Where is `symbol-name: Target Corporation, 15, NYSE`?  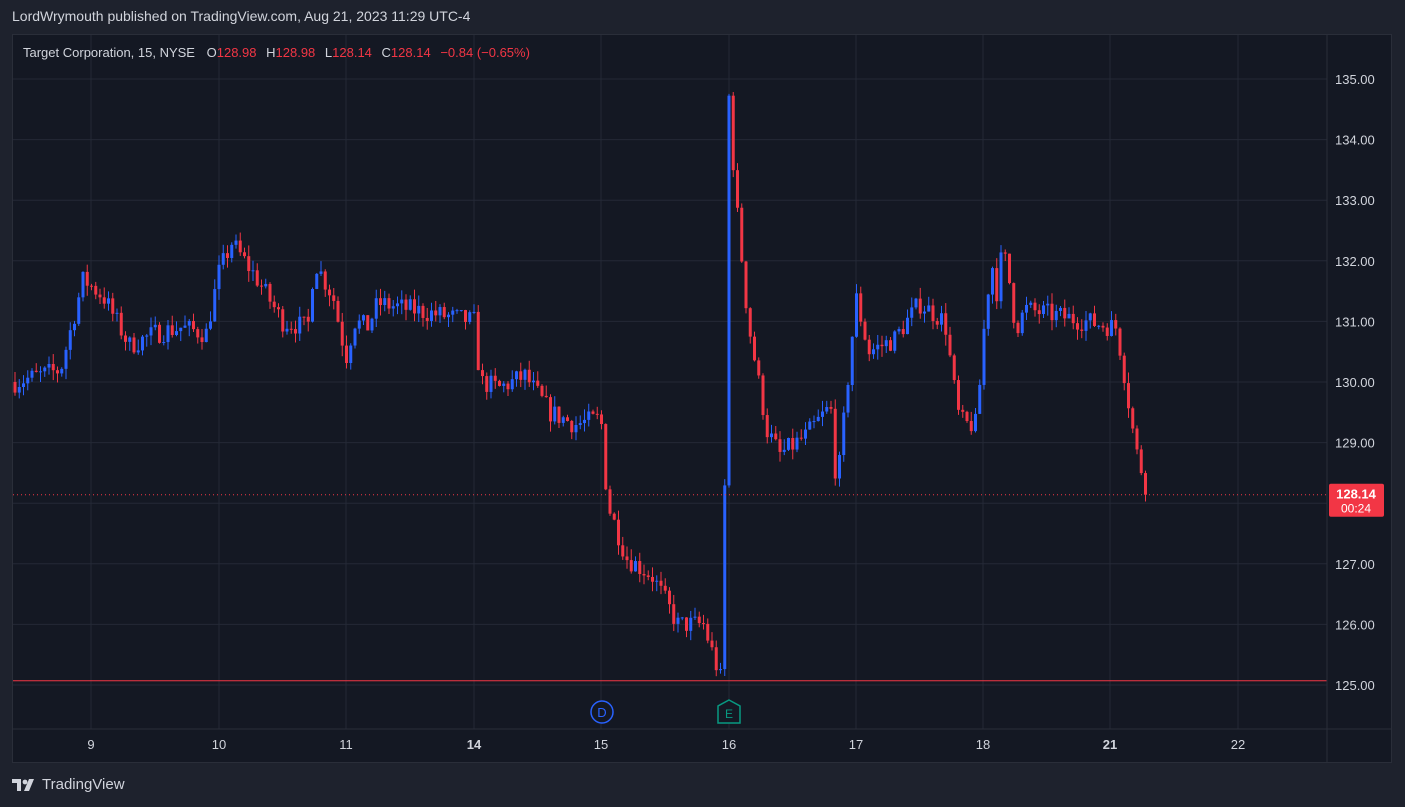 symbol-name: Target Corporation, 15, NYSE is located at coordinates (109, 52).